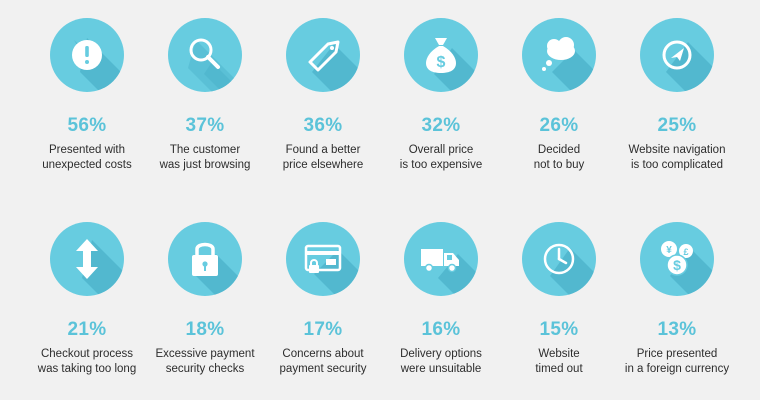 This screenshot has height=400, width=760. Describe the element at coordinates (323, 150) in the screenshot. I see `label-line: Found a better` at that location.